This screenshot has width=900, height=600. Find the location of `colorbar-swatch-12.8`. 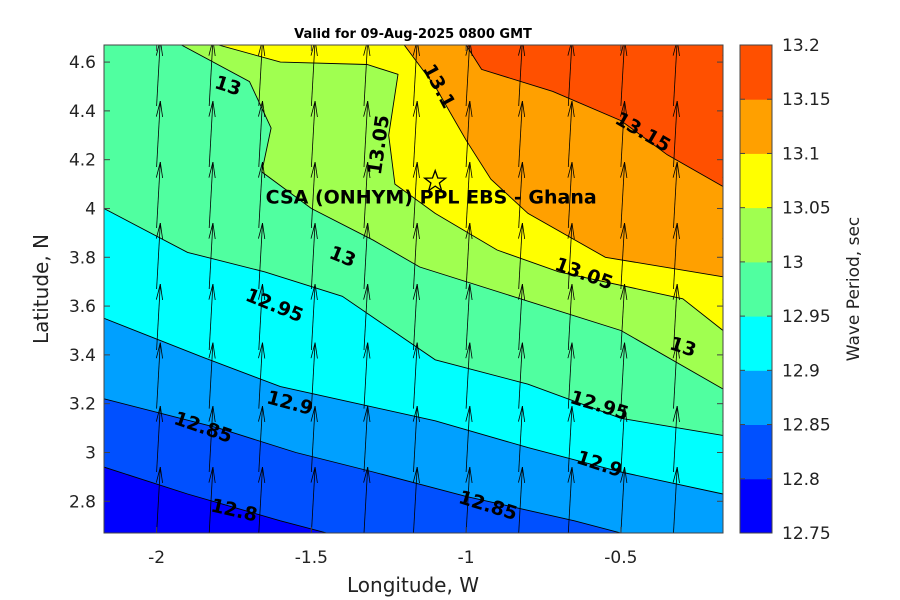

colorbar-swatch-12.8 is located at coordinates (756, 452).